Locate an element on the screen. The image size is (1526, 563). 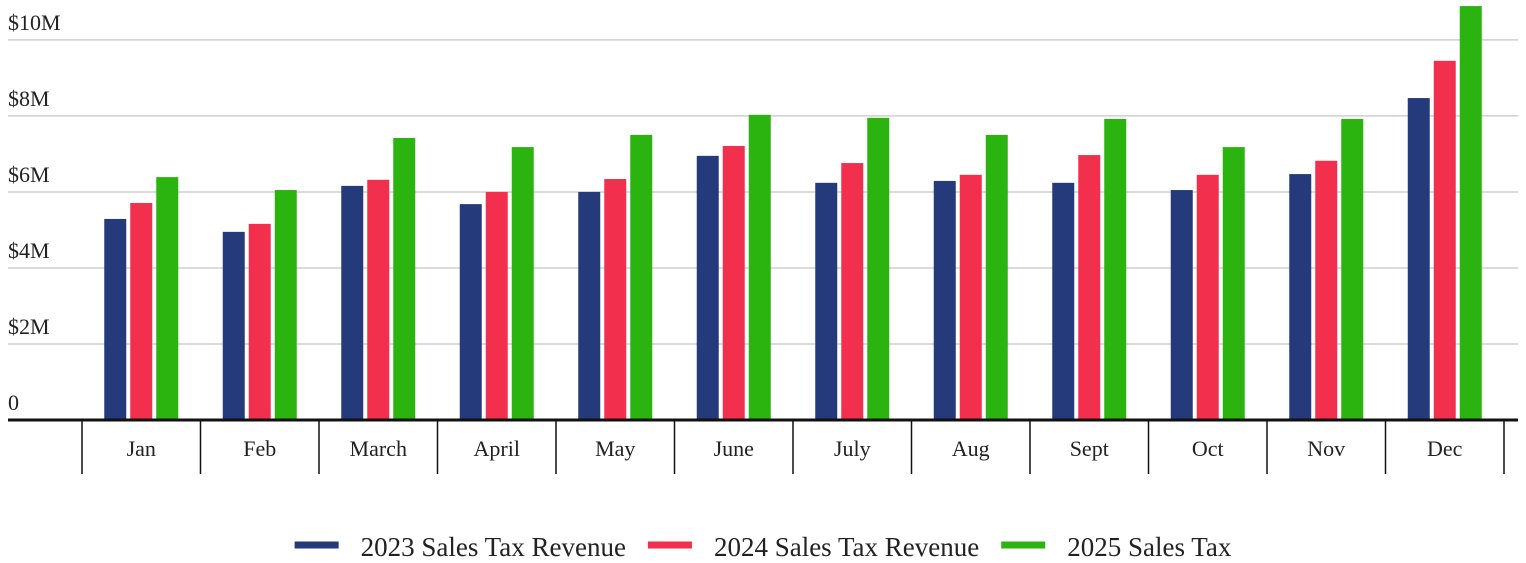
y-tick-label: $8M is located at coordinates (29, 98).